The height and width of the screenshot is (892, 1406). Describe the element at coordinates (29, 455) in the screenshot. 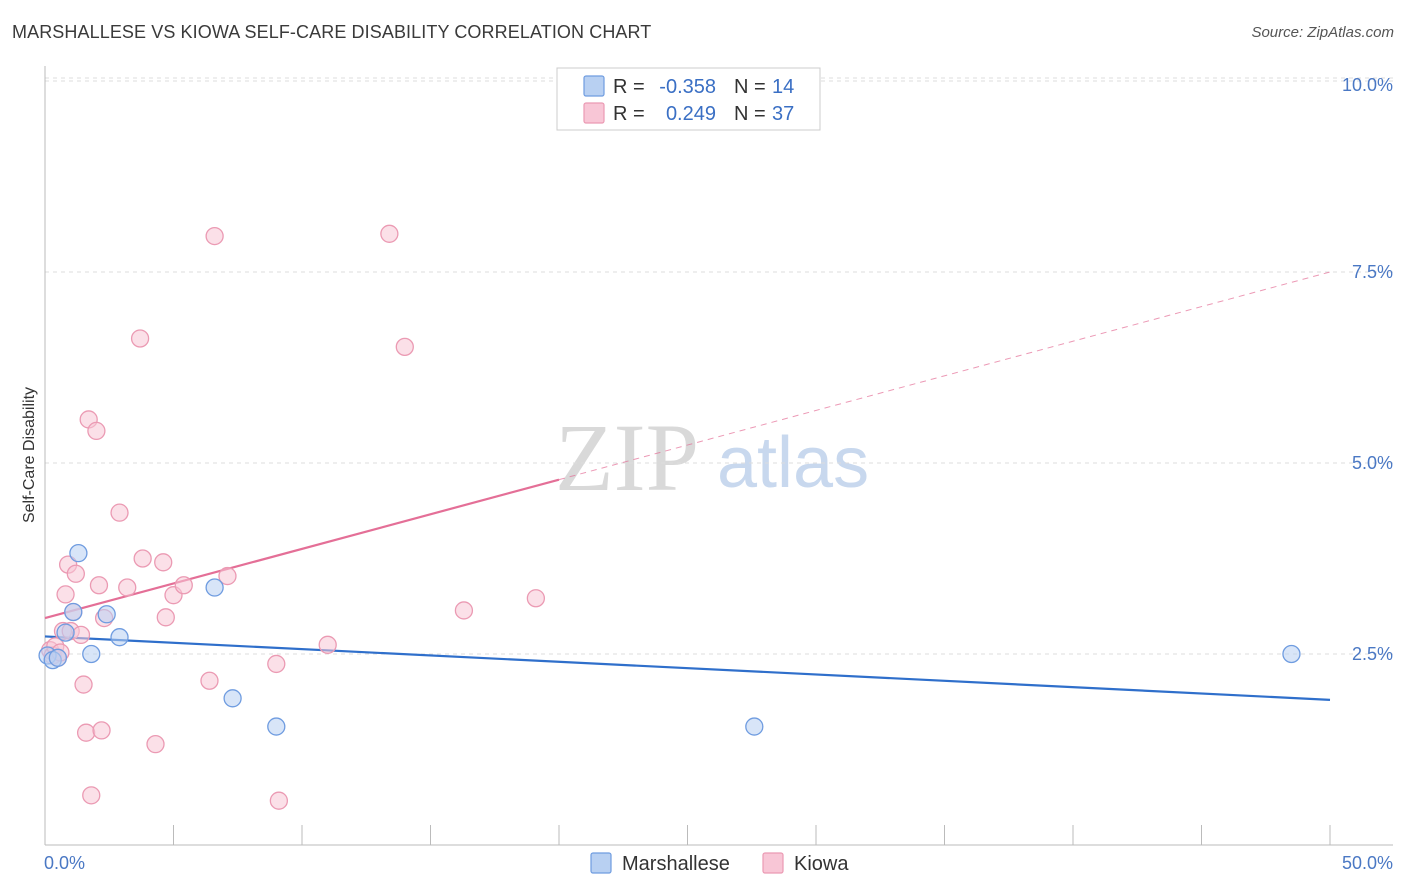

I see `y-axis-label: Self-Care Disability` at that location.